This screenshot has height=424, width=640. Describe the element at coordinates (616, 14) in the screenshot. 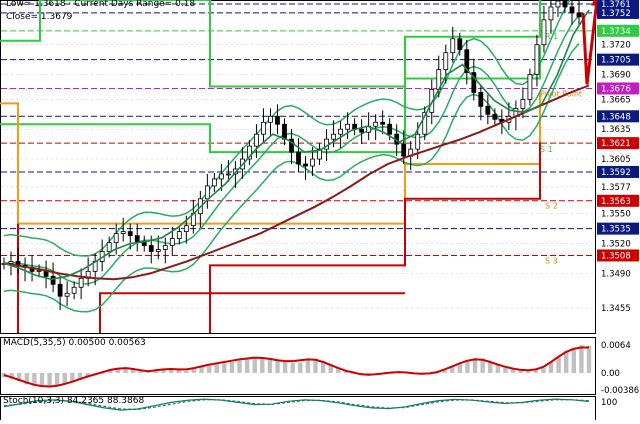

I see `axis-tick-label: 1.3752` at that location.